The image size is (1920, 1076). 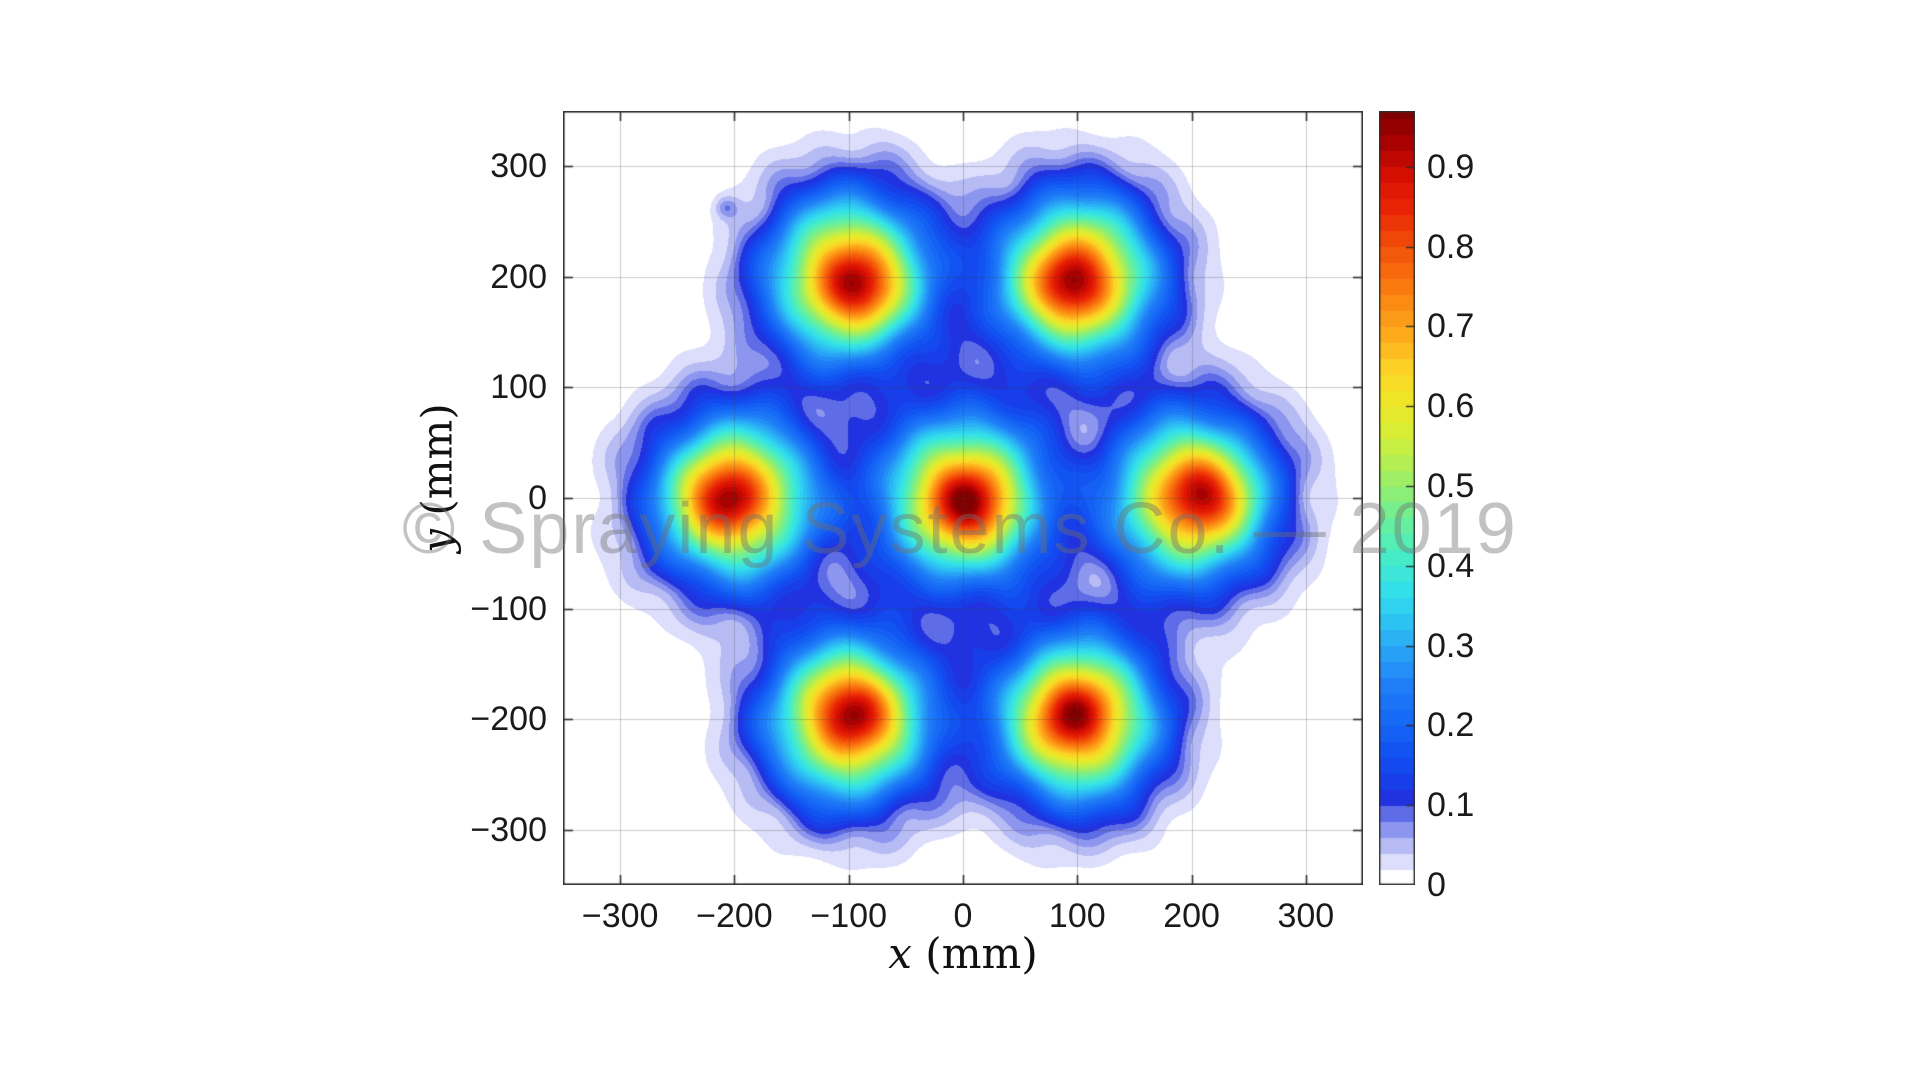 What do you see at coordinates (1077, 916) in the screenshot?
I see `x-tick-label: 100` at bounding box center [1077, 916].